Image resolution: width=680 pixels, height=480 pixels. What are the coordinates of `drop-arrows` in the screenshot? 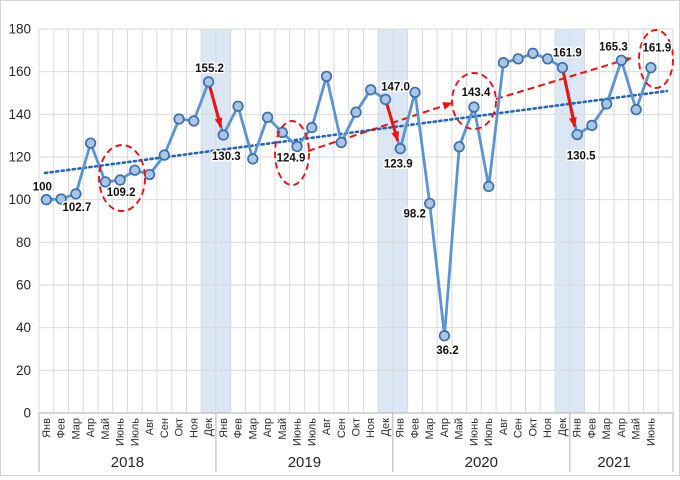 It's located at (392, 104).